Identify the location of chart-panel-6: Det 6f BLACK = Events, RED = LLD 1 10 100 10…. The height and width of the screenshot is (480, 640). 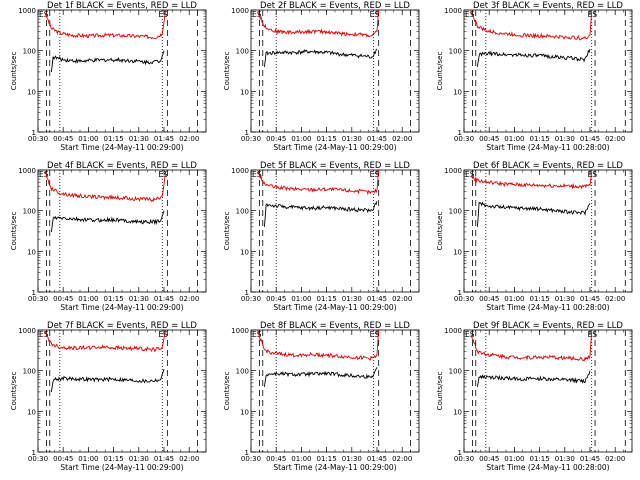
(534, 236).